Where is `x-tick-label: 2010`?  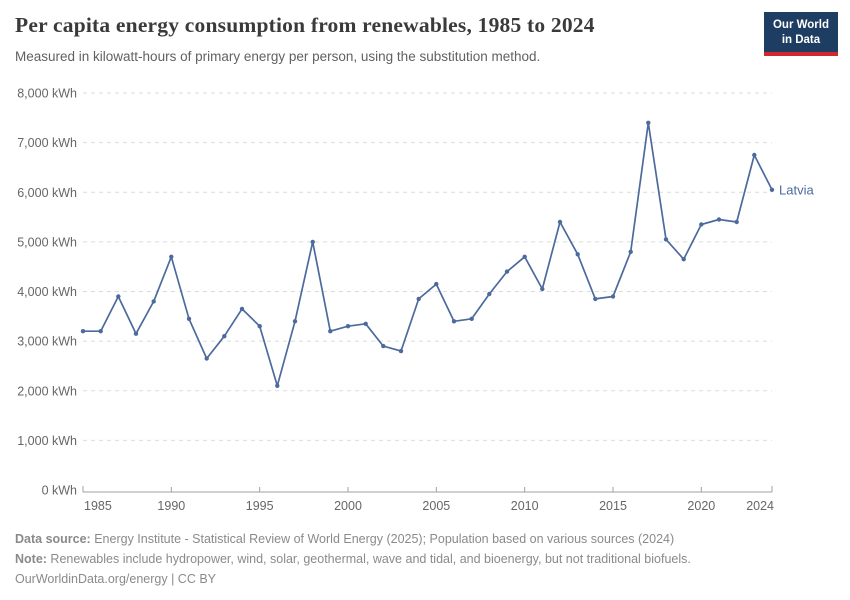
x-tick-label: 2010 is located at coordinates (525, 506).